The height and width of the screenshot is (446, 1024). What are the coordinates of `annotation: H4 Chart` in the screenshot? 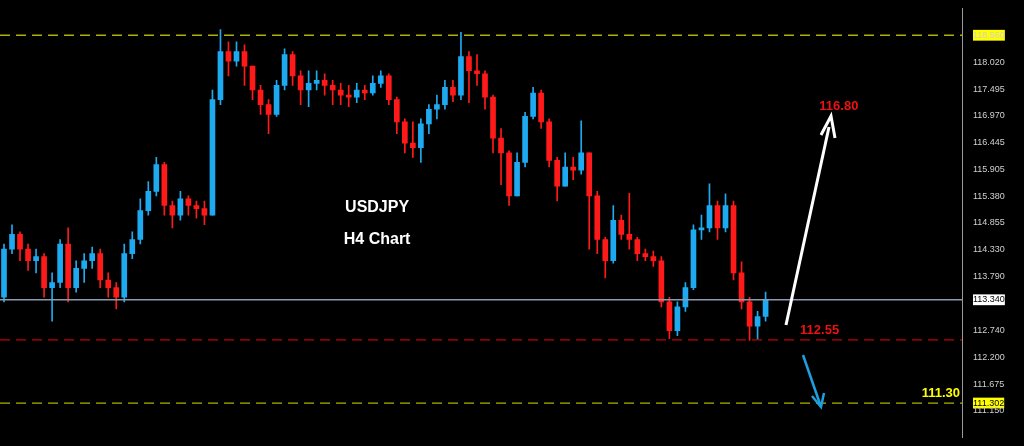 It's located at (377, 239).